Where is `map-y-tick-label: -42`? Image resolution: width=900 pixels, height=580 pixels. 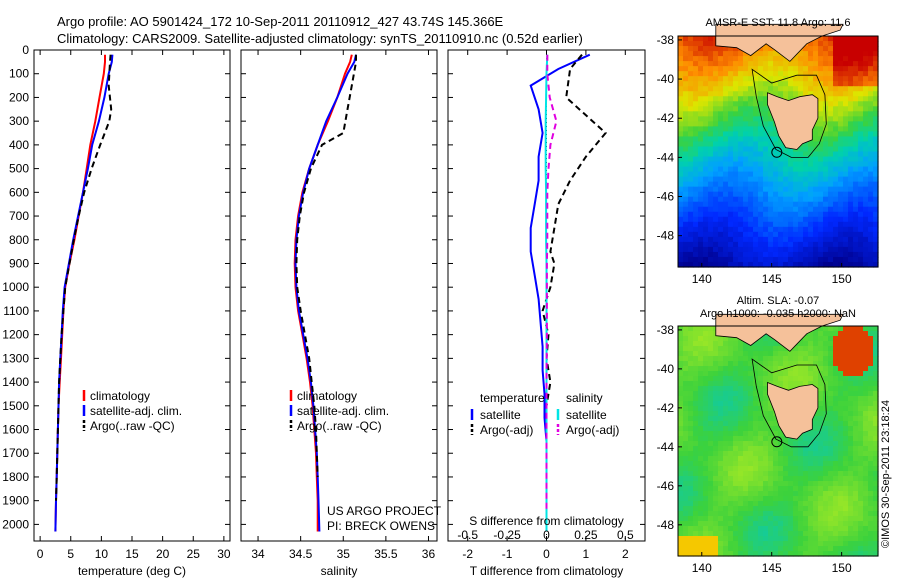
map-y-tick-label: -42 is located at coordinates (666, 118).